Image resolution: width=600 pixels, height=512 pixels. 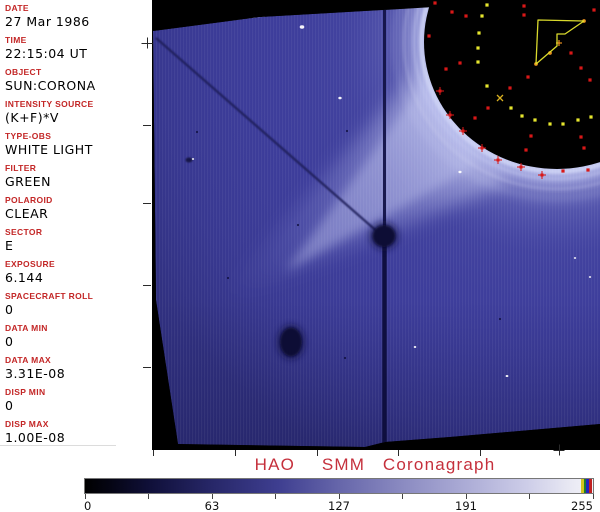 I want to click on metadata-field: TIME 22:15:04 UT, so click(x=77, y=50).